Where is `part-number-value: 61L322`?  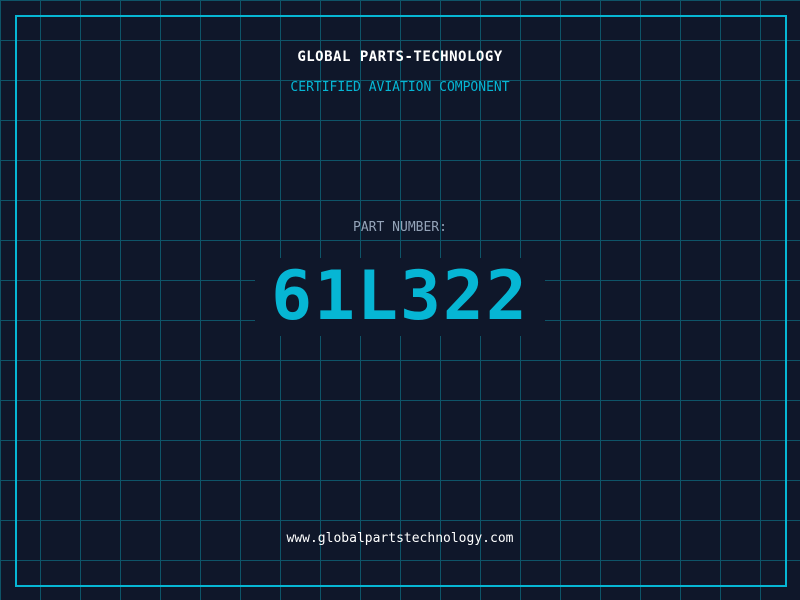
part-number-value: 61L322 is located at coordinates (400, 296).